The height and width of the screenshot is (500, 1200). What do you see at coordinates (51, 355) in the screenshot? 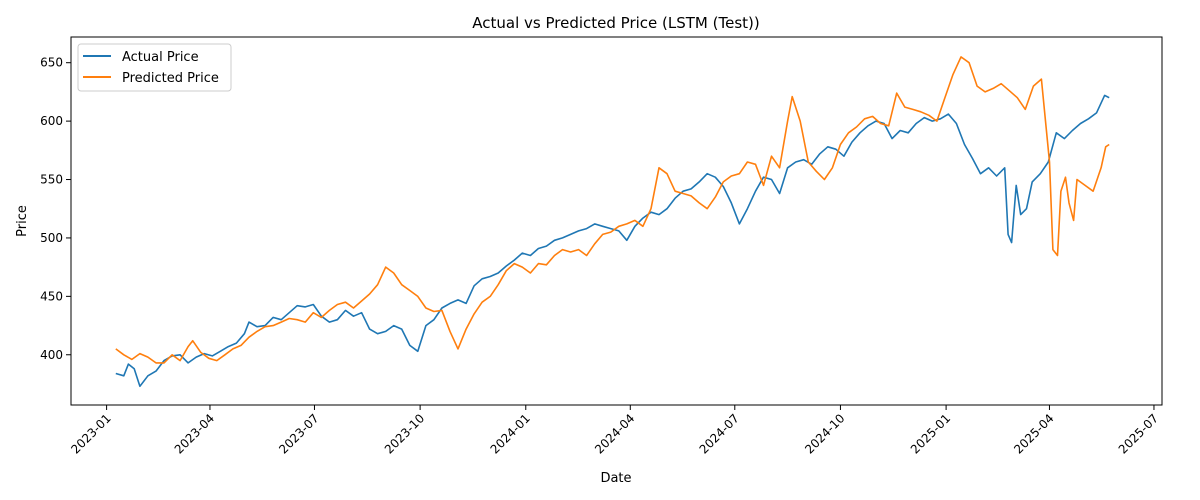
I see `y-tick-label: 400` at bounding box center [51, 355].